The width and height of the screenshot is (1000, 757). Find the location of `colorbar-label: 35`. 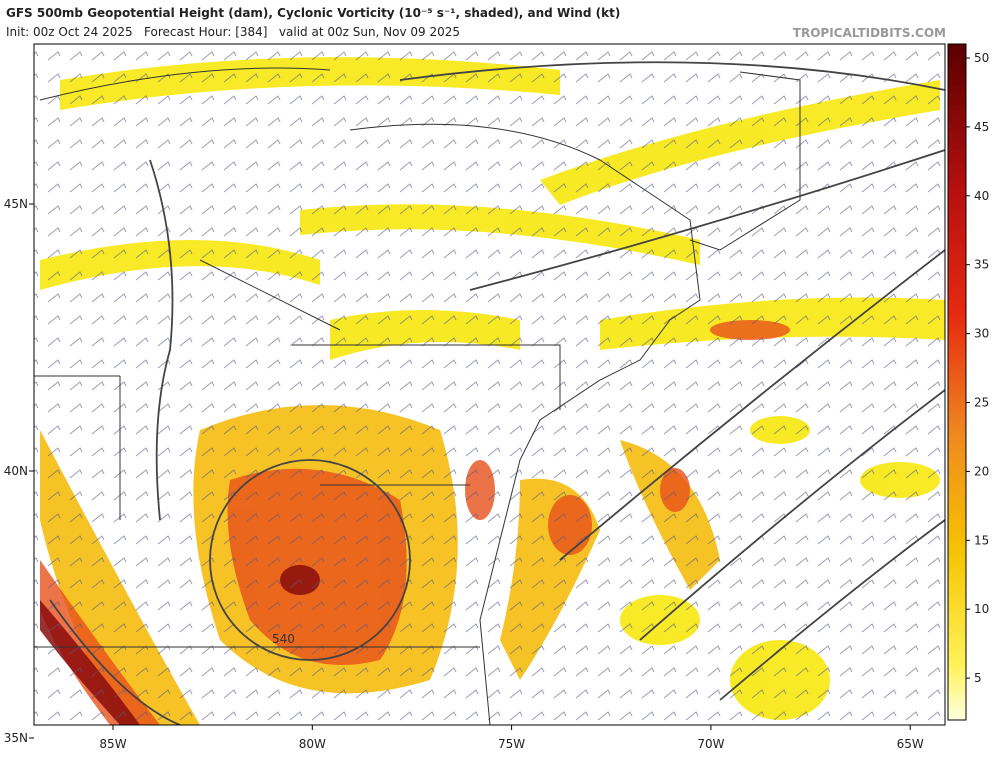

colorbar-label: 35 is located at coordinates (981, 265).